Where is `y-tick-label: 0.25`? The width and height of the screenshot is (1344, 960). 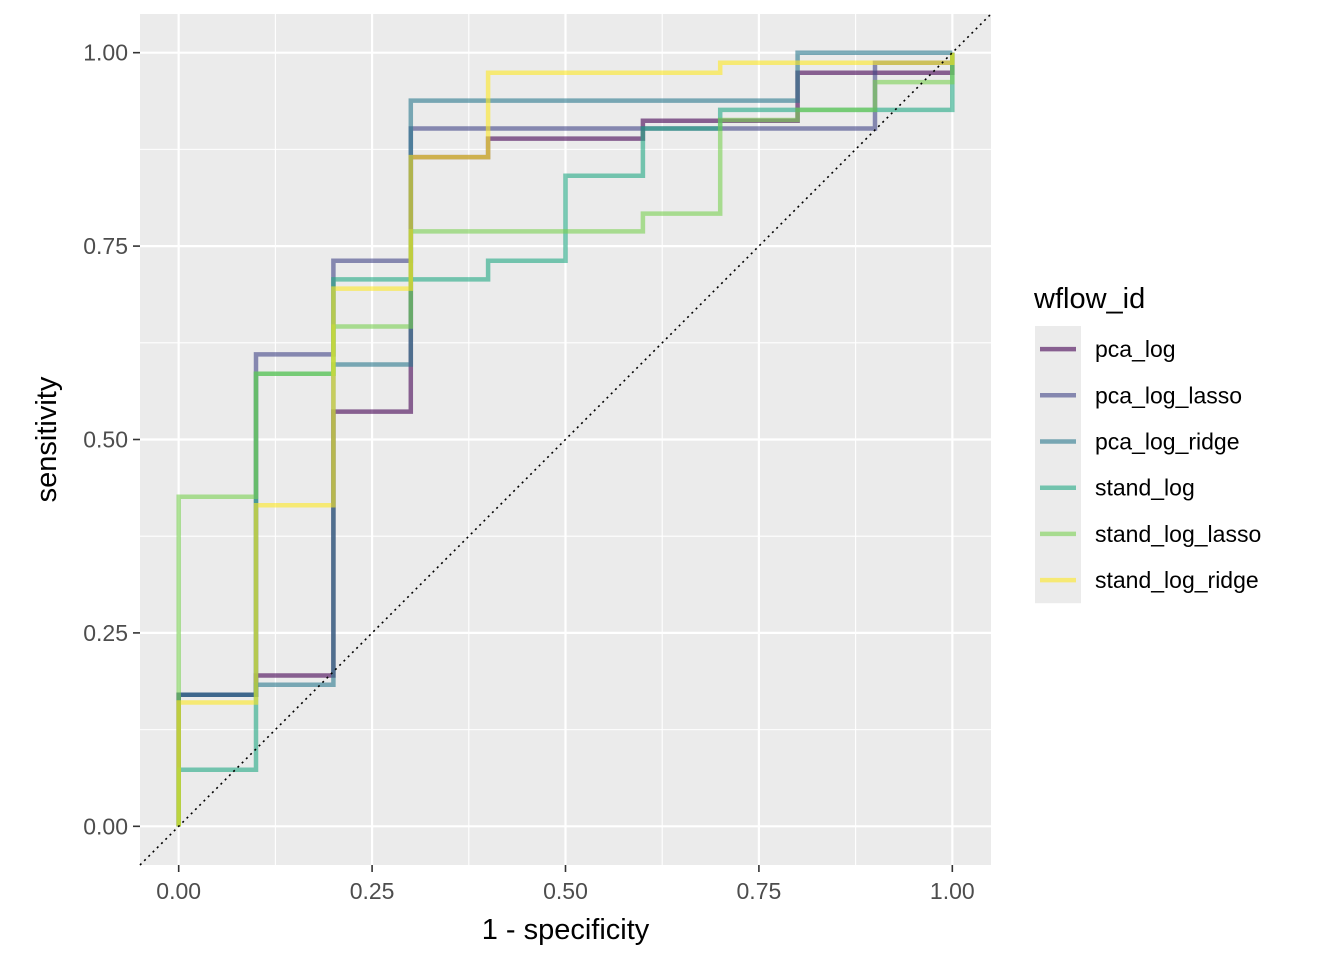
y-tick-label: 0.25 is located at coordinates (105, 633).